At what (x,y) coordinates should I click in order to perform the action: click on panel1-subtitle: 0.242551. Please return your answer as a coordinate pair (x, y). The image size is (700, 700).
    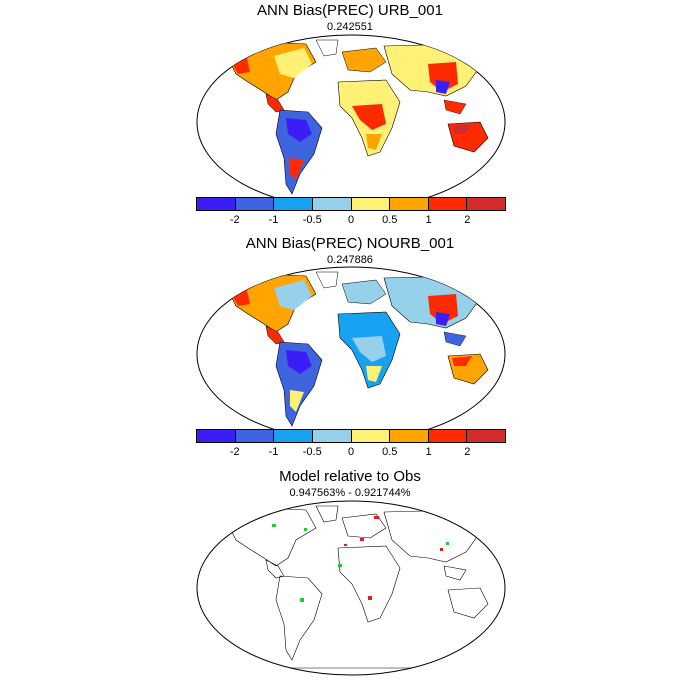
    Looking at the image, I should click on (350, 27).